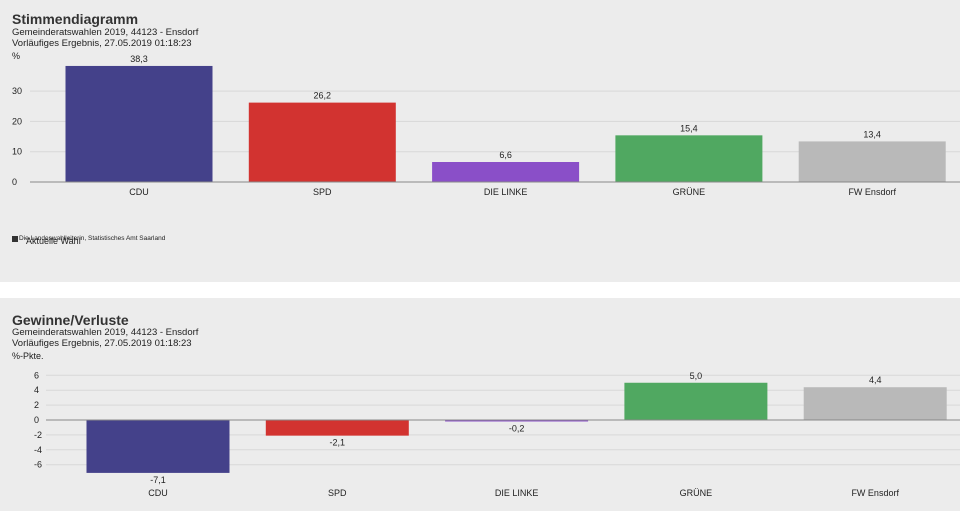 This screenshot has width=960, height=511. What do you see at coordinates (17, 91) in the screenshot?
I see `y-tick-label: 30` at bounding box center [17, 91].